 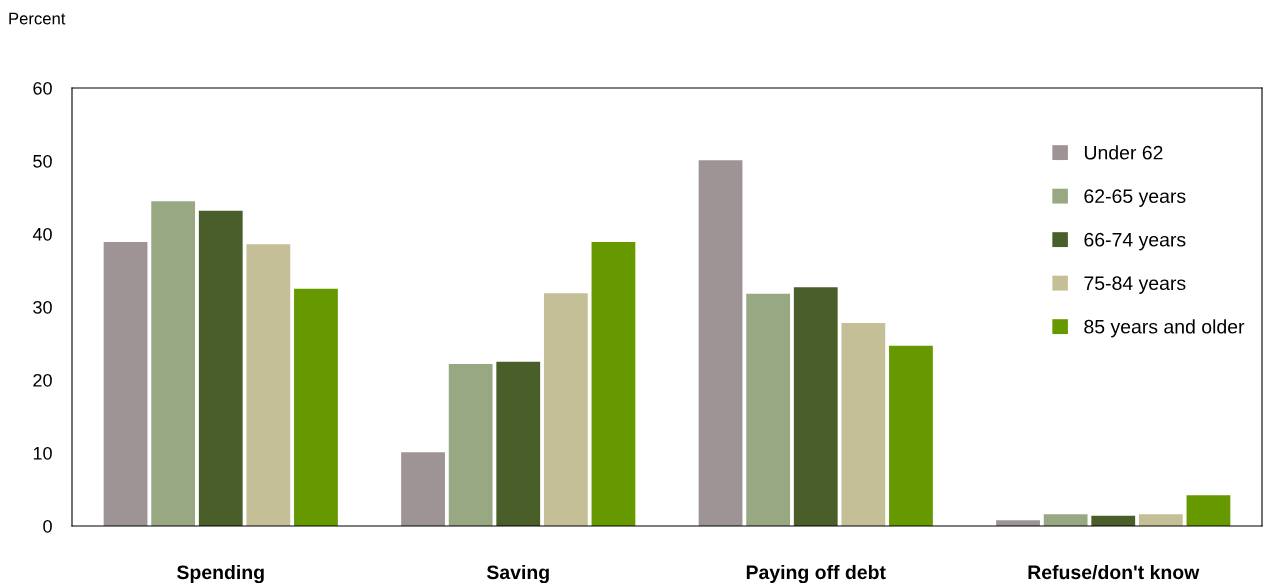 What do you see at coordinates (1135, 198) in the screenshot?
I see `legend-label: 62-65 years` at bounding box center [1135, 198].